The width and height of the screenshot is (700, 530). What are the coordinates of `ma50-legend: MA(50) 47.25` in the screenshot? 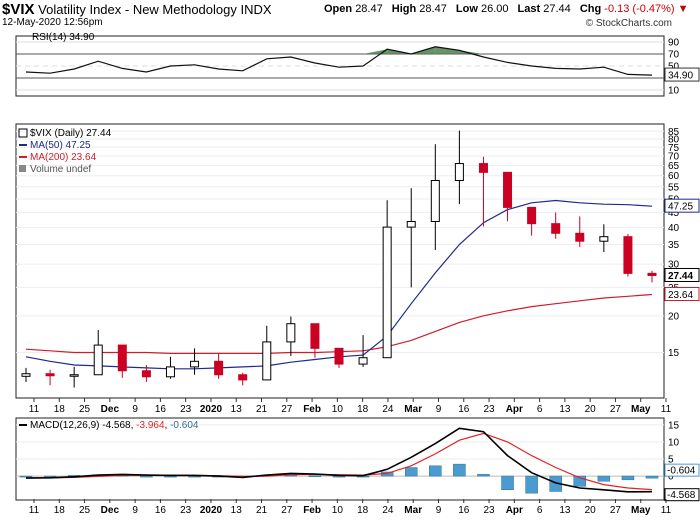 It's located at (60, 145).